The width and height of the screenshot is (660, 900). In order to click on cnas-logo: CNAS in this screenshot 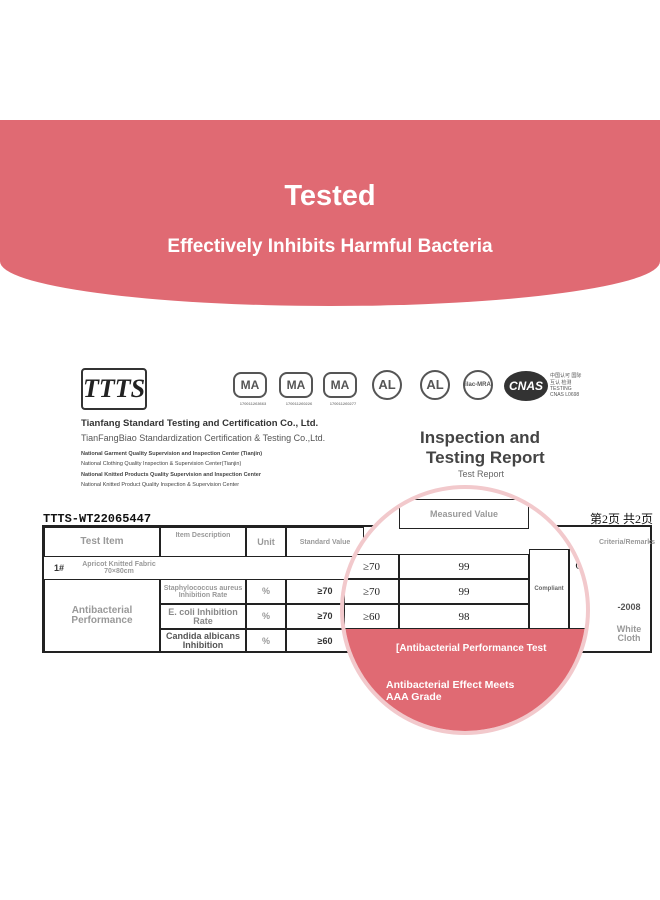, I will do `click(526, 386)`.